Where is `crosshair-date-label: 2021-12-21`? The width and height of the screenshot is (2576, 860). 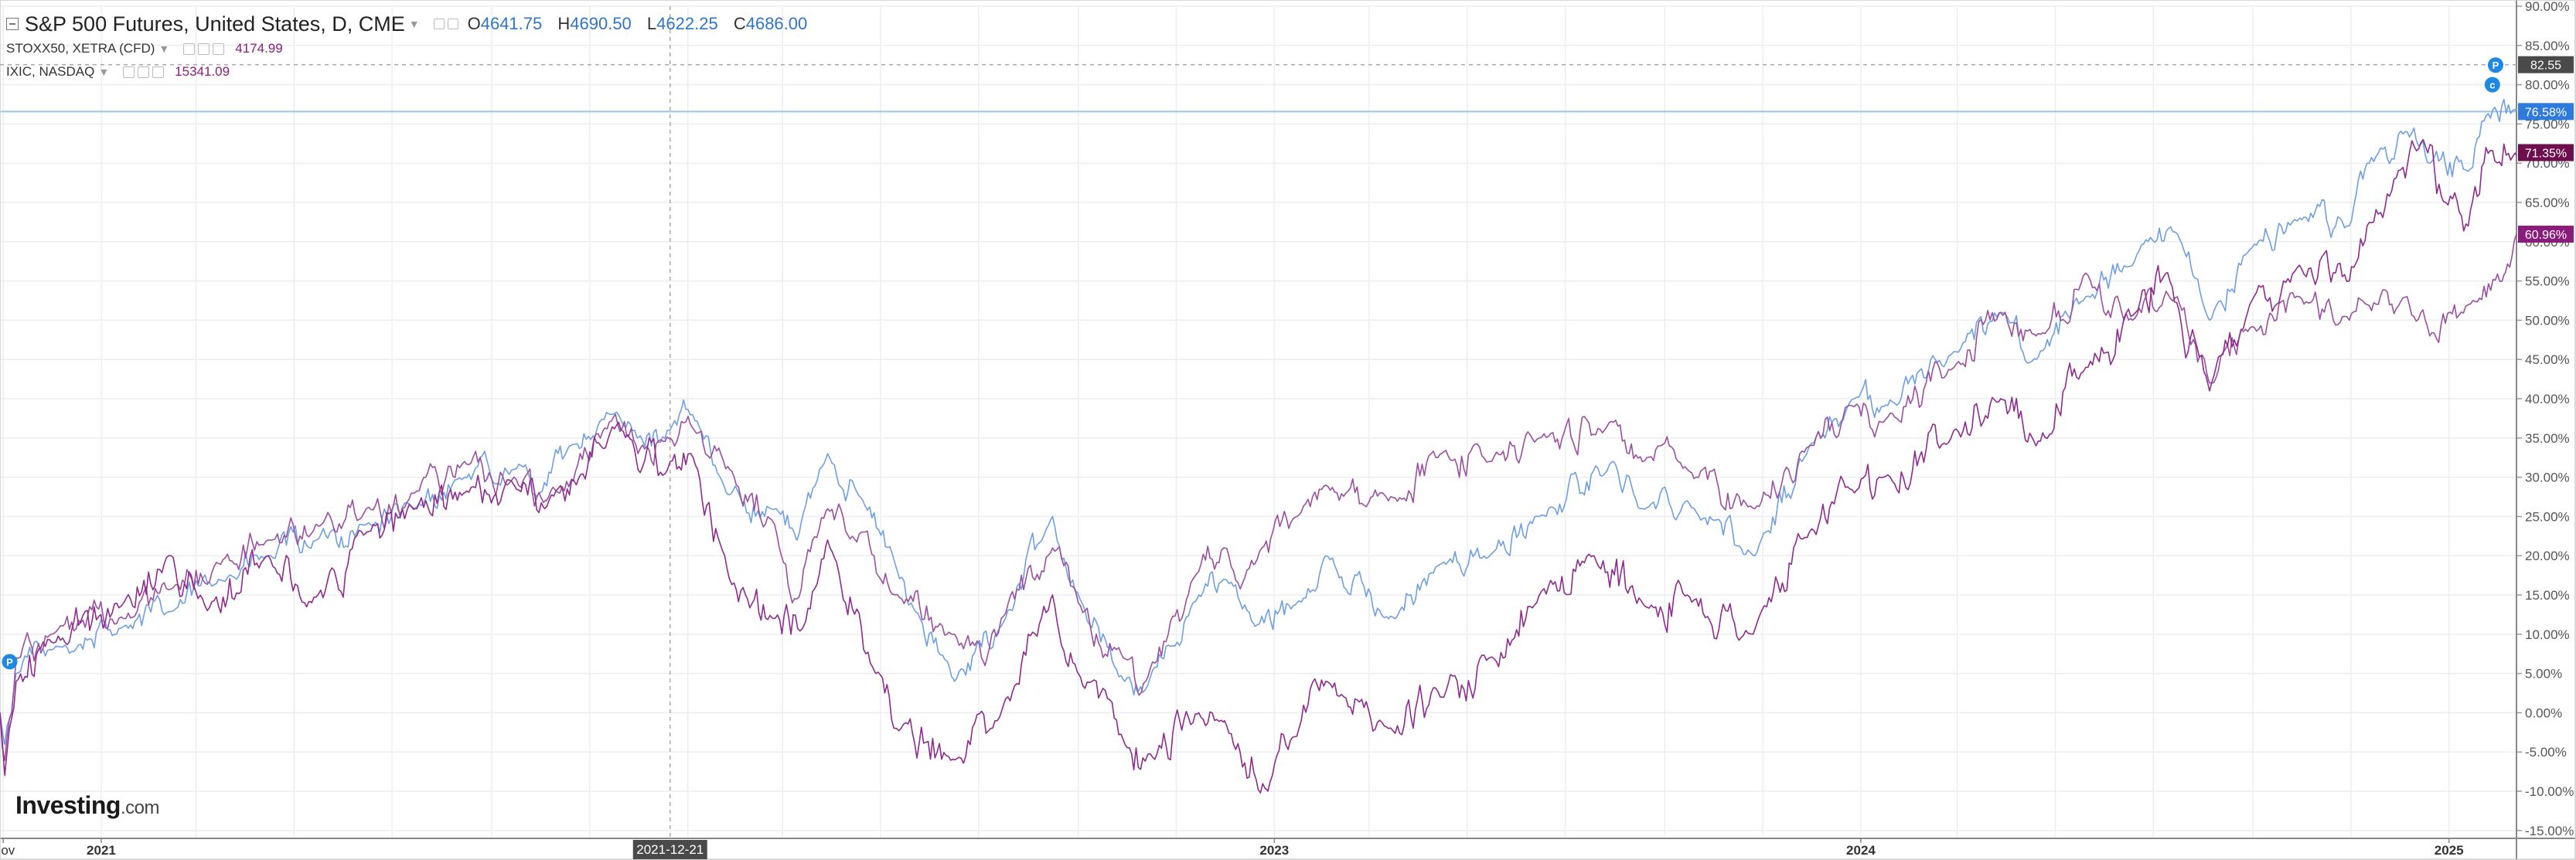 crosshair-date-label: 2021-12-21 is located at coordinates (670, 850).